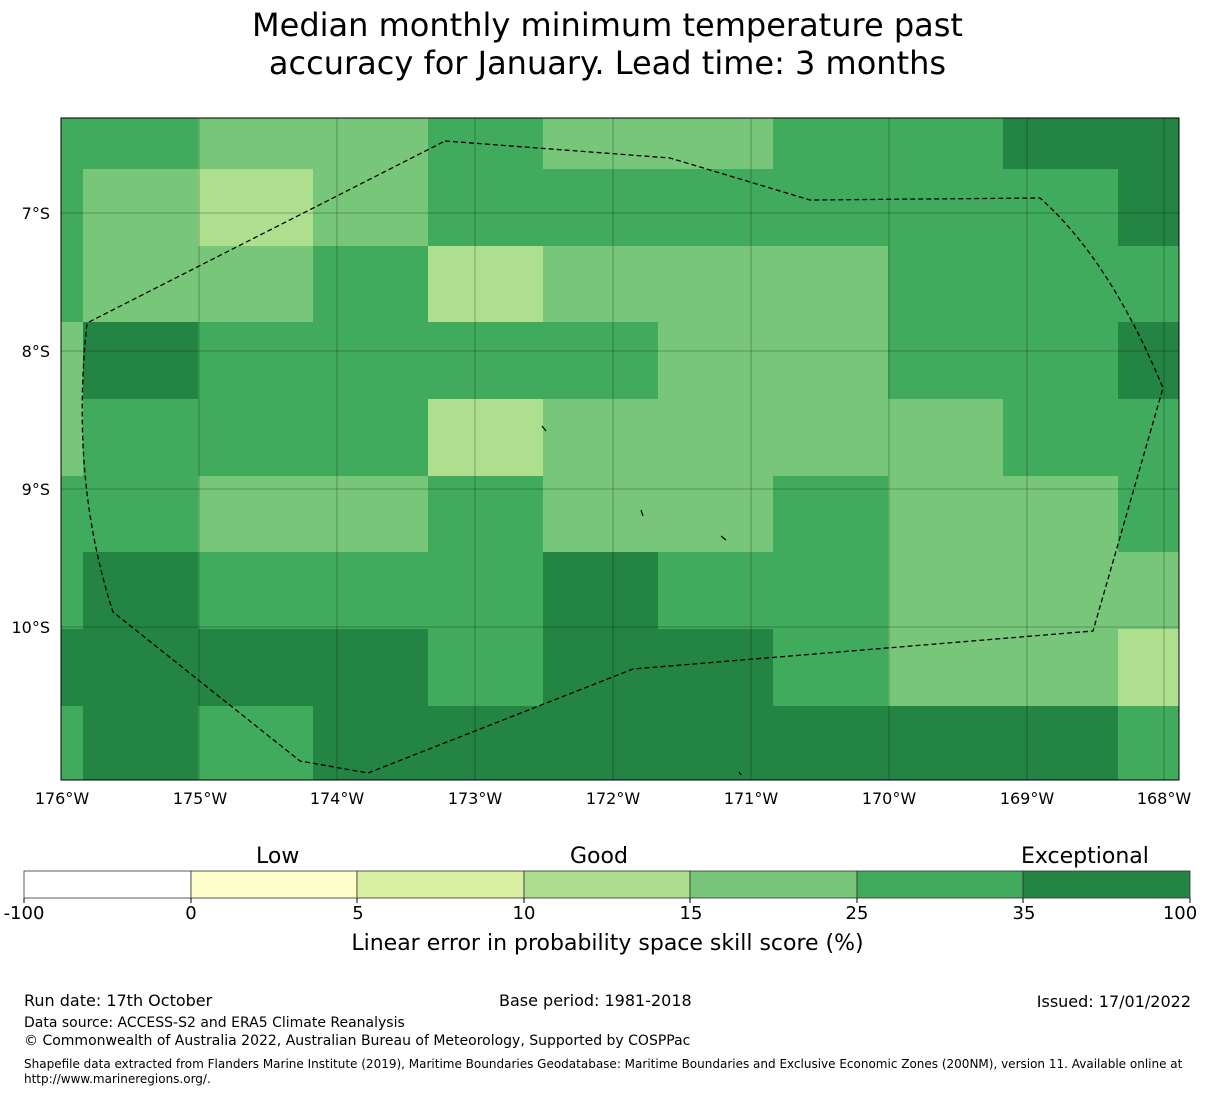  Describe the element at coordinates (607, 25) in the screenshot. I see `title-line-1: Median monthly minimum temperature past` at that location.